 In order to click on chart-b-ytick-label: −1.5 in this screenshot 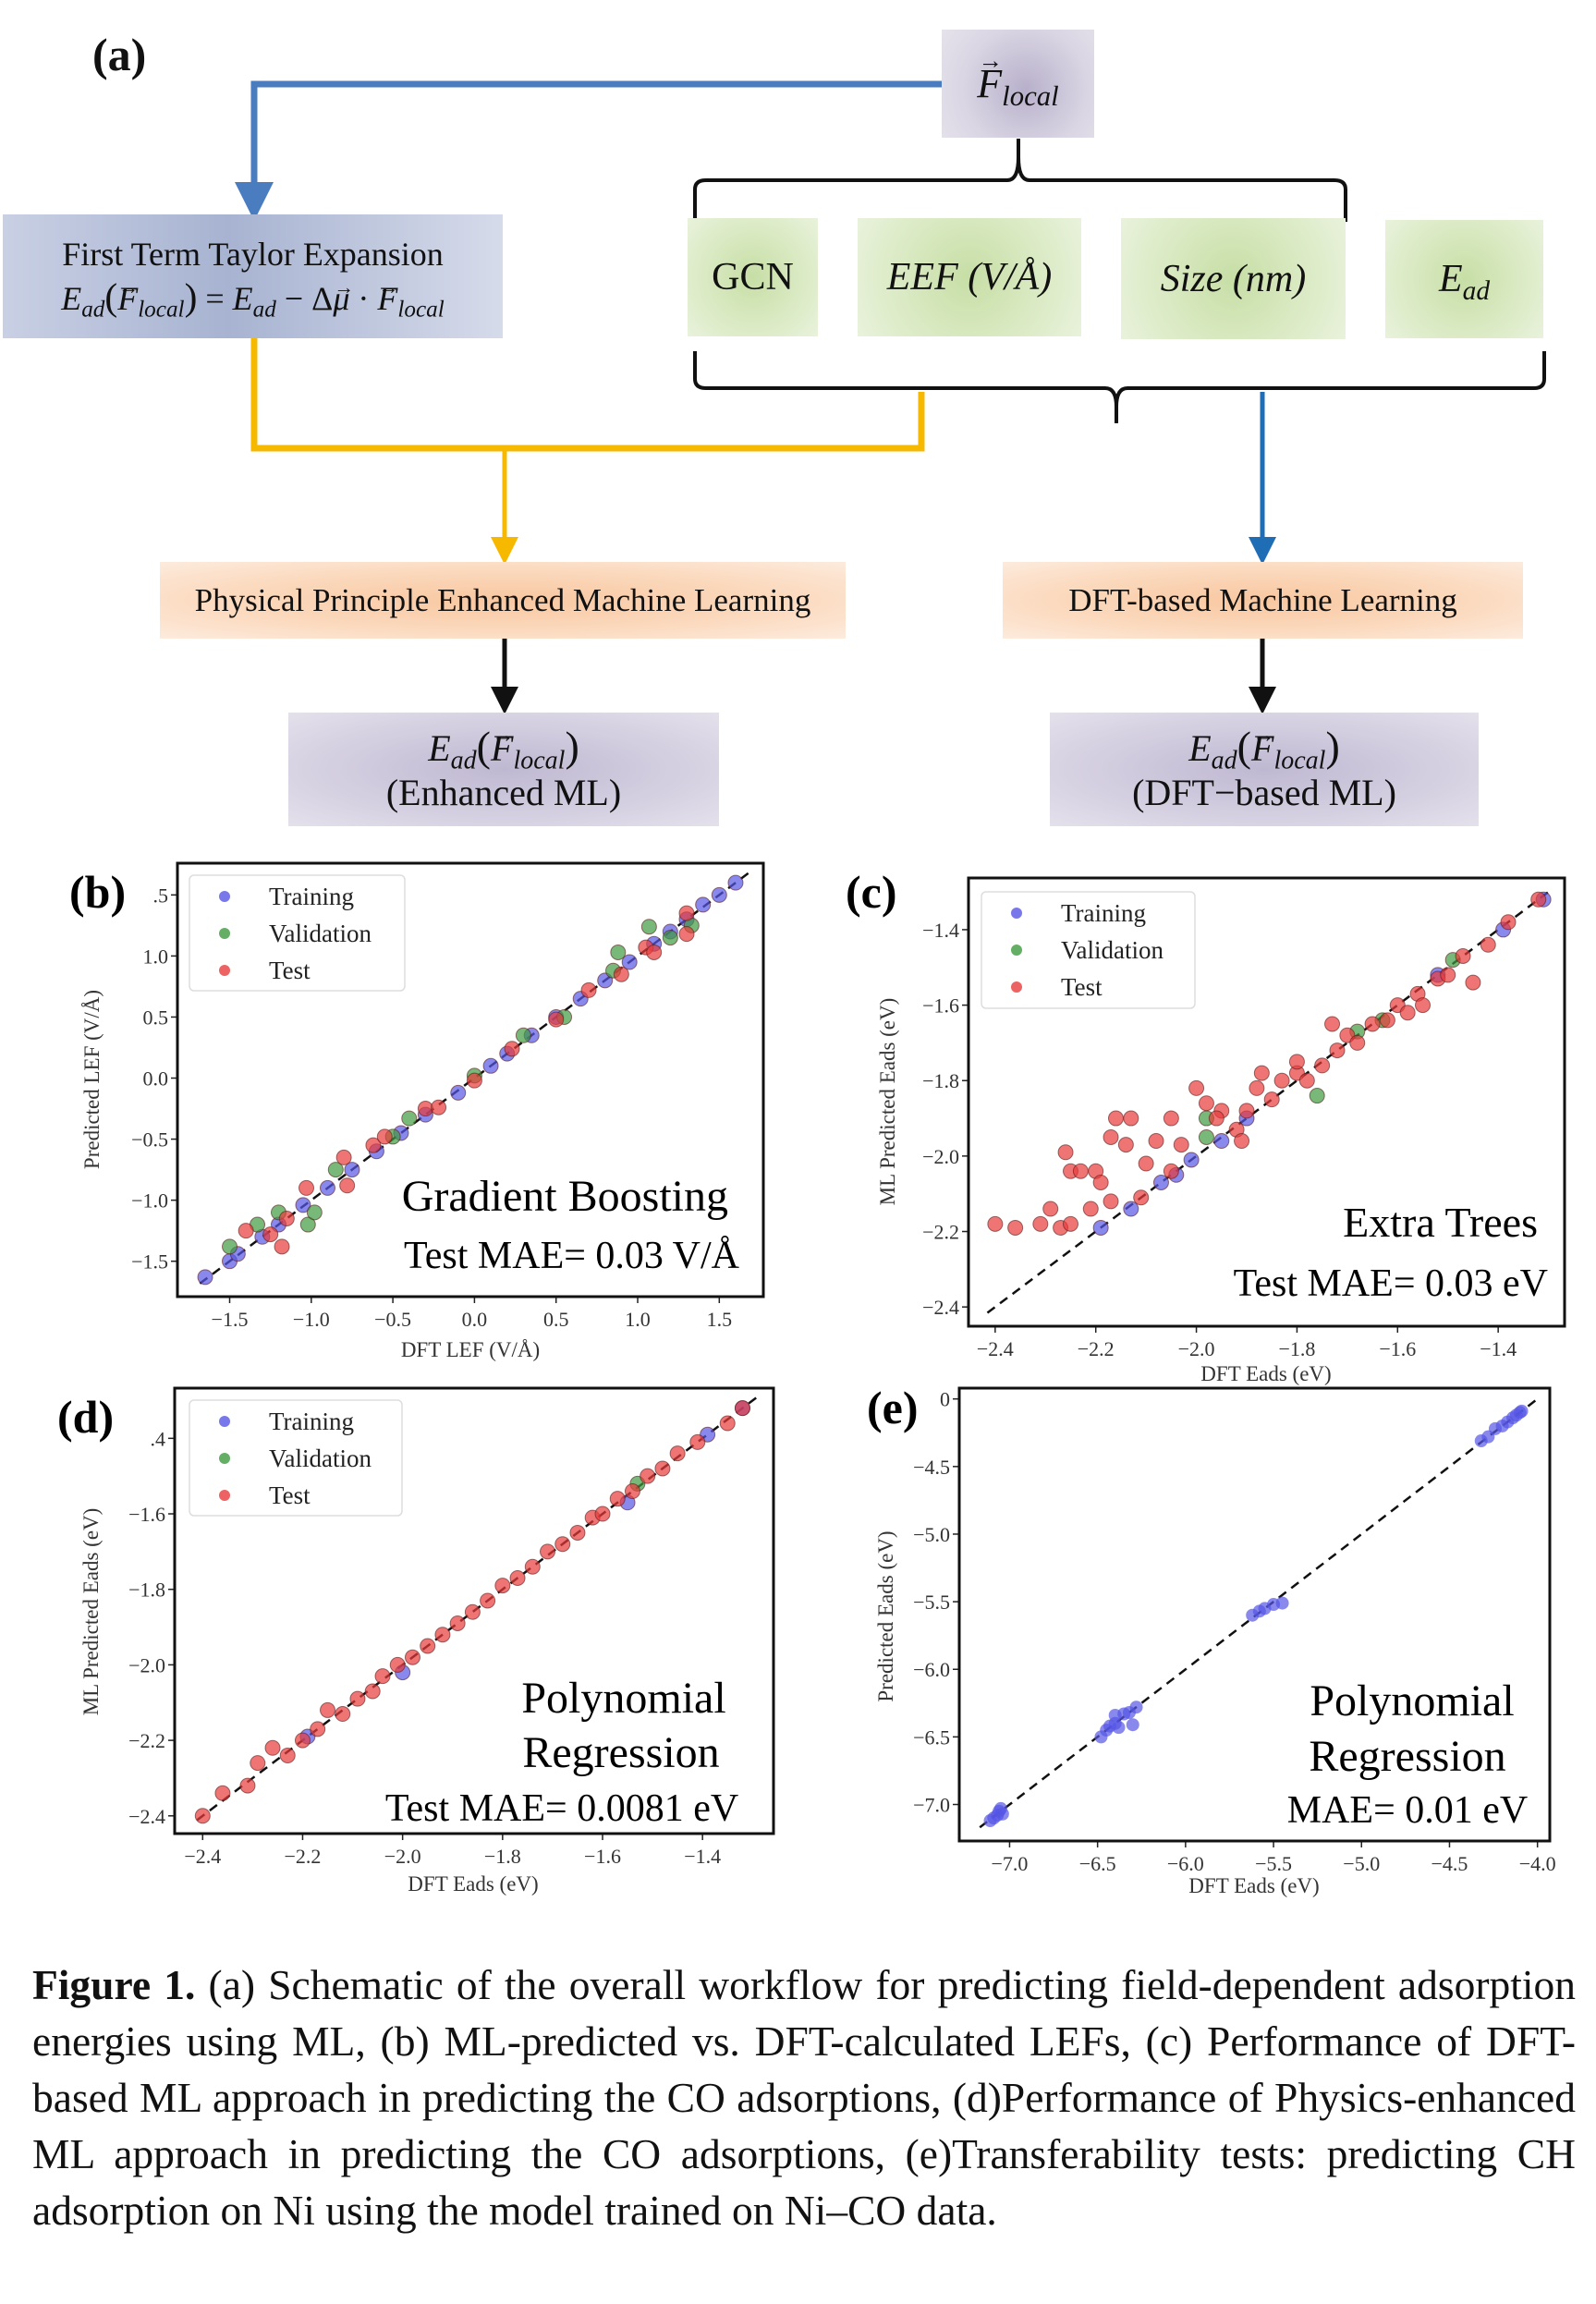, I will do `click(149, 1262)`.